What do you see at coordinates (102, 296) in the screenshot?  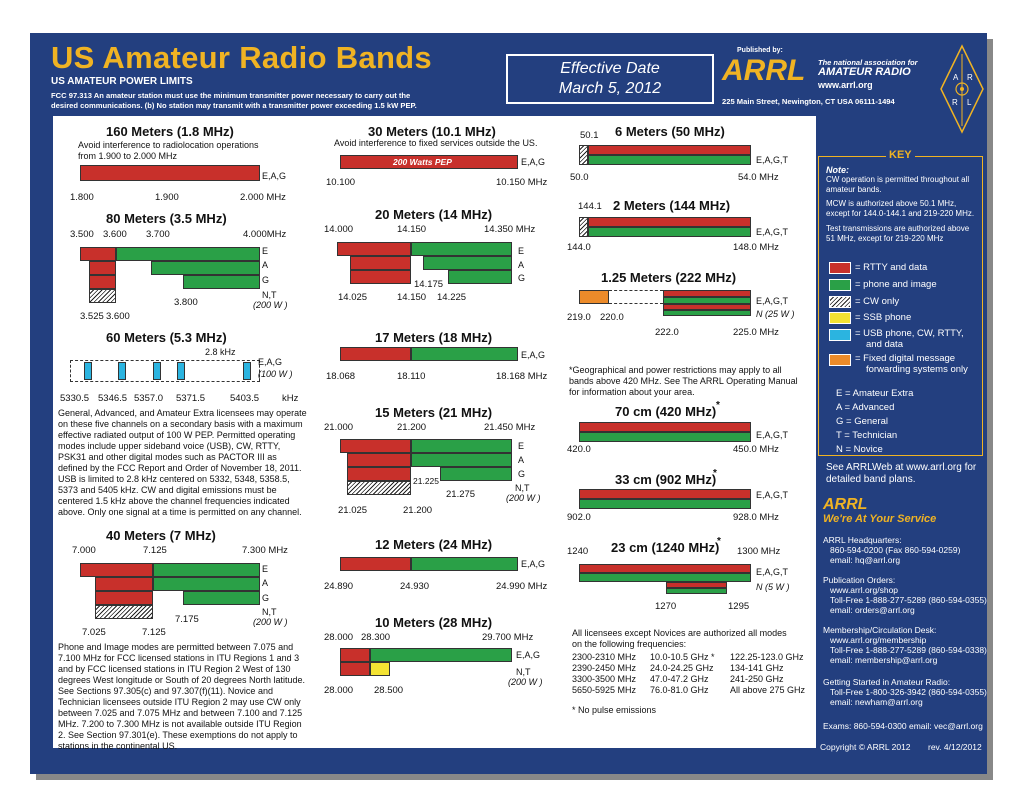 I see `band-80m-nt-cw` at bounding box center [102, 296].